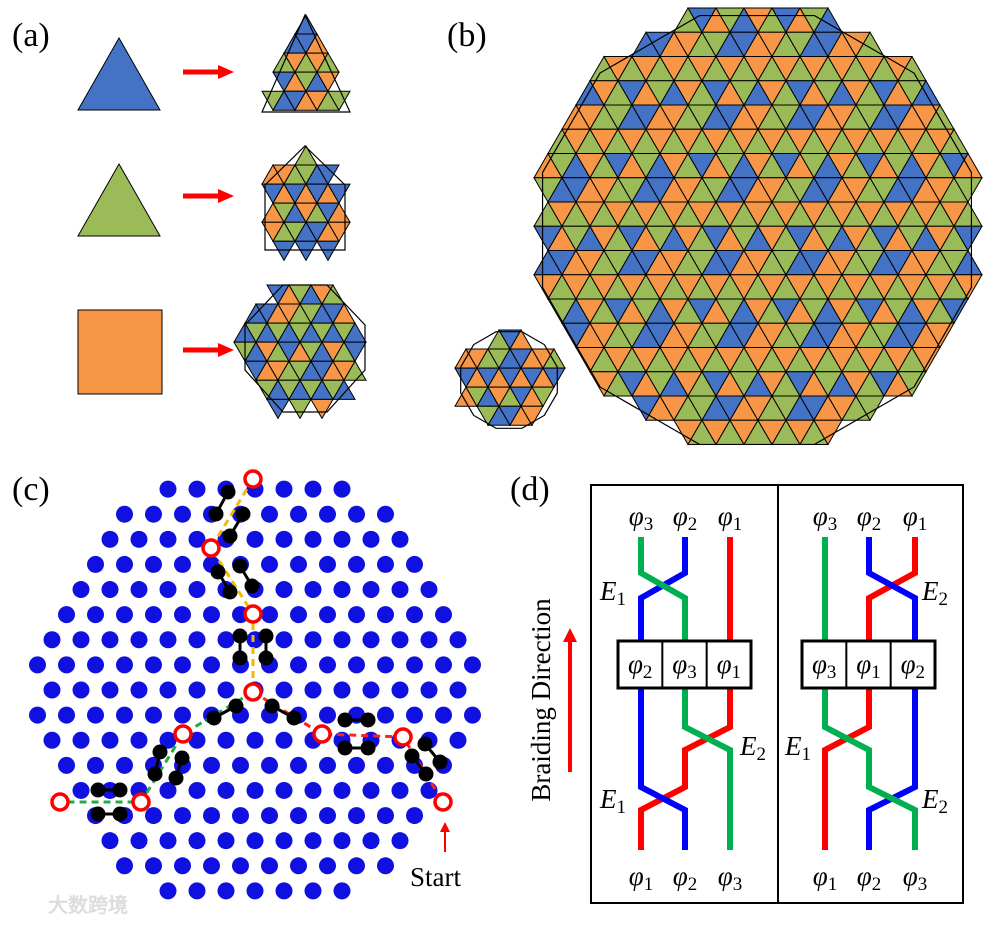 The height and width of the screenshot is (926, 988). Describe the element at coordinates (641, 518) in the screenshot. I see `top-label-left: φ3` at that location.